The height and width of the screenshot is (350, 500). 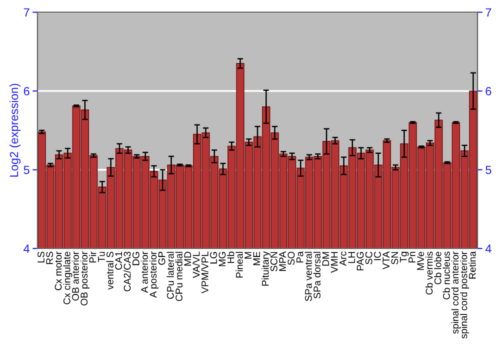 What do you see at coordinates (204, 273) in the screenshot?
I see `x-tick-label: VPM/VPL` at bounding box center [204, 273].